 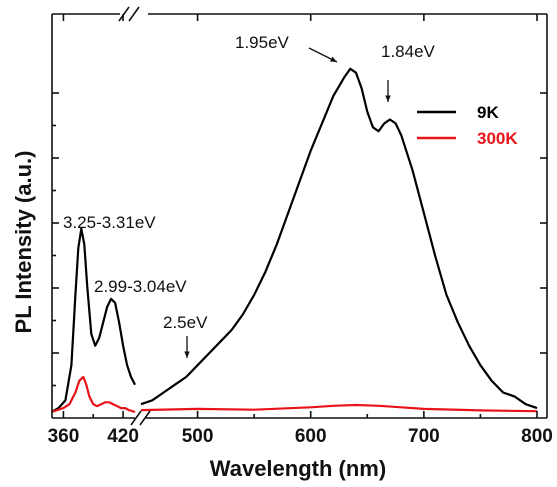 I want to click on x-tick-label: 700, so click(x=424, y=436).